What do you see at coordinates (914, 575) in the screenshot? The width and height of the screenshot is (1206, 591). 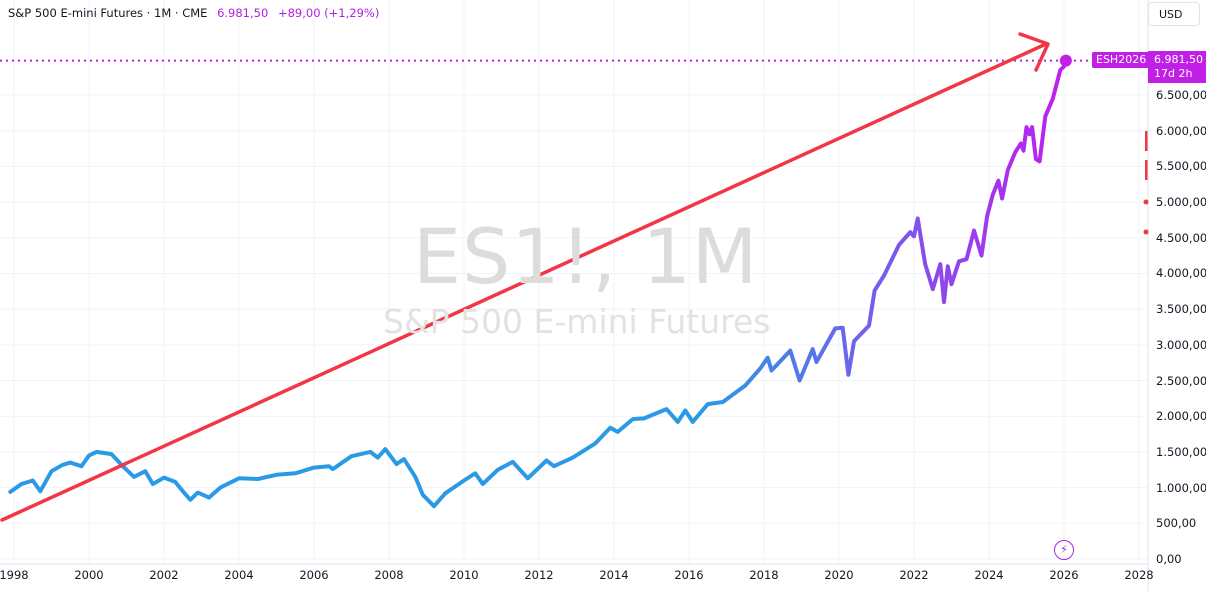 I see `x-tick-label: 2022` at bounding box center [914, 575].